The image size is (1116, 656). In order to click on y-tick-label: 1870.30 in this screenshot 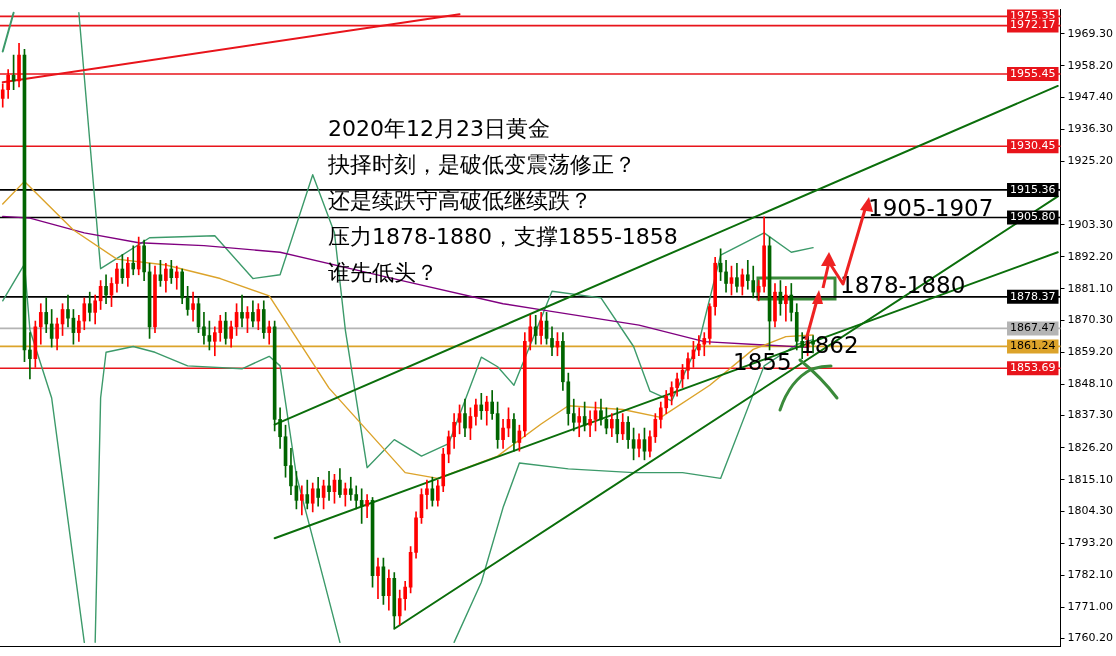, I will do `click(1090, 320)`.